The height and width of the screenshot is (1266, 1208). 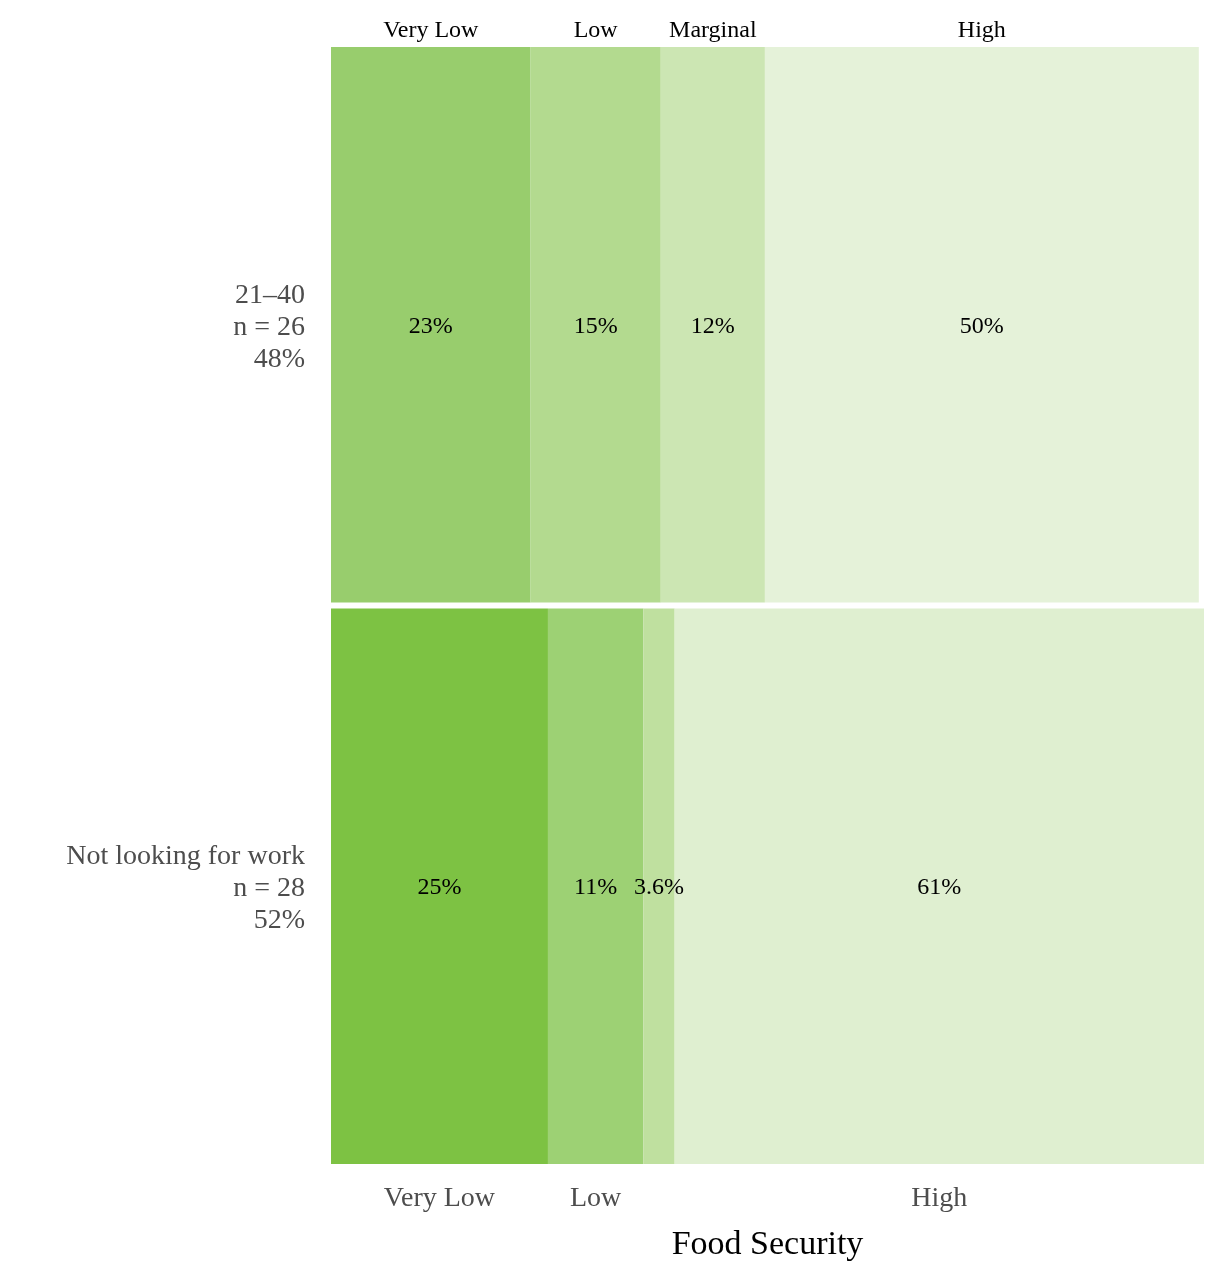 I want to click on data-label: 50%, so click(x=981, y=324).